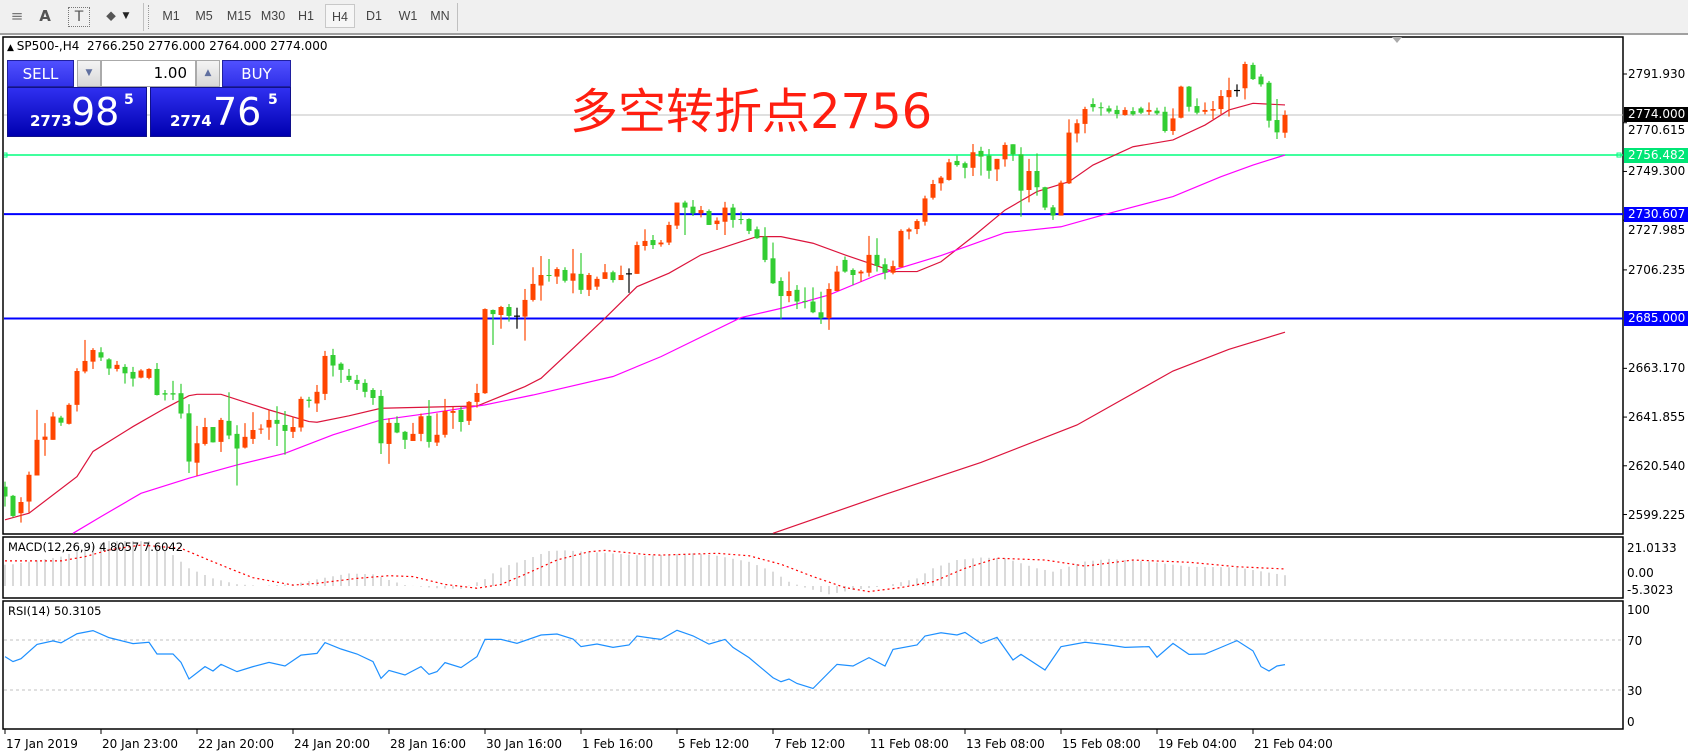  I want to click on quantity-increase-button: ▲, so click(208, 73).